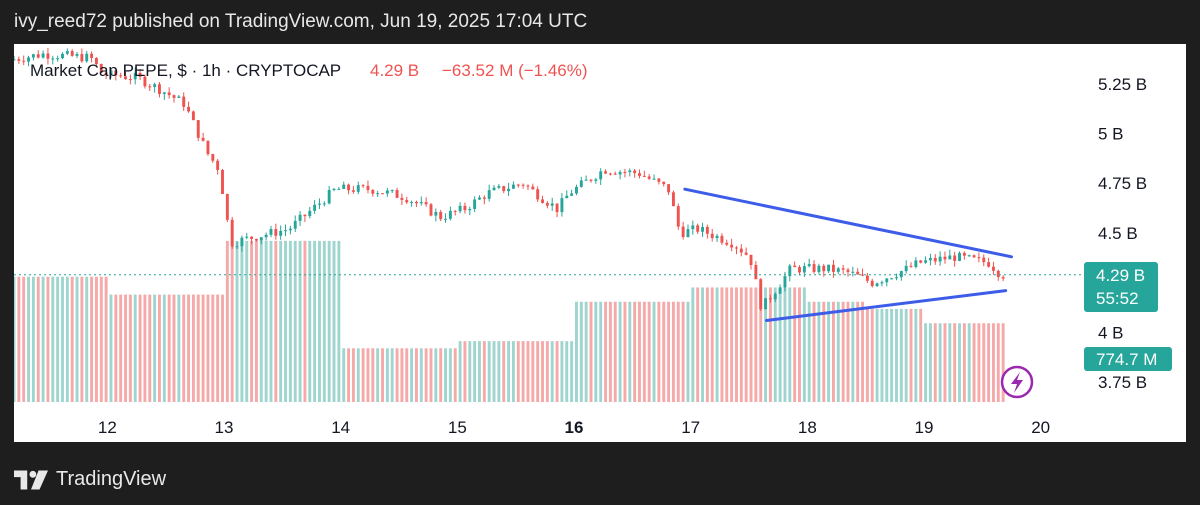 This screenshot has height=505, width=1200. Describe the element at coordinates (1017, 382) in the screenshot. I see `lightning-icon` at that location.